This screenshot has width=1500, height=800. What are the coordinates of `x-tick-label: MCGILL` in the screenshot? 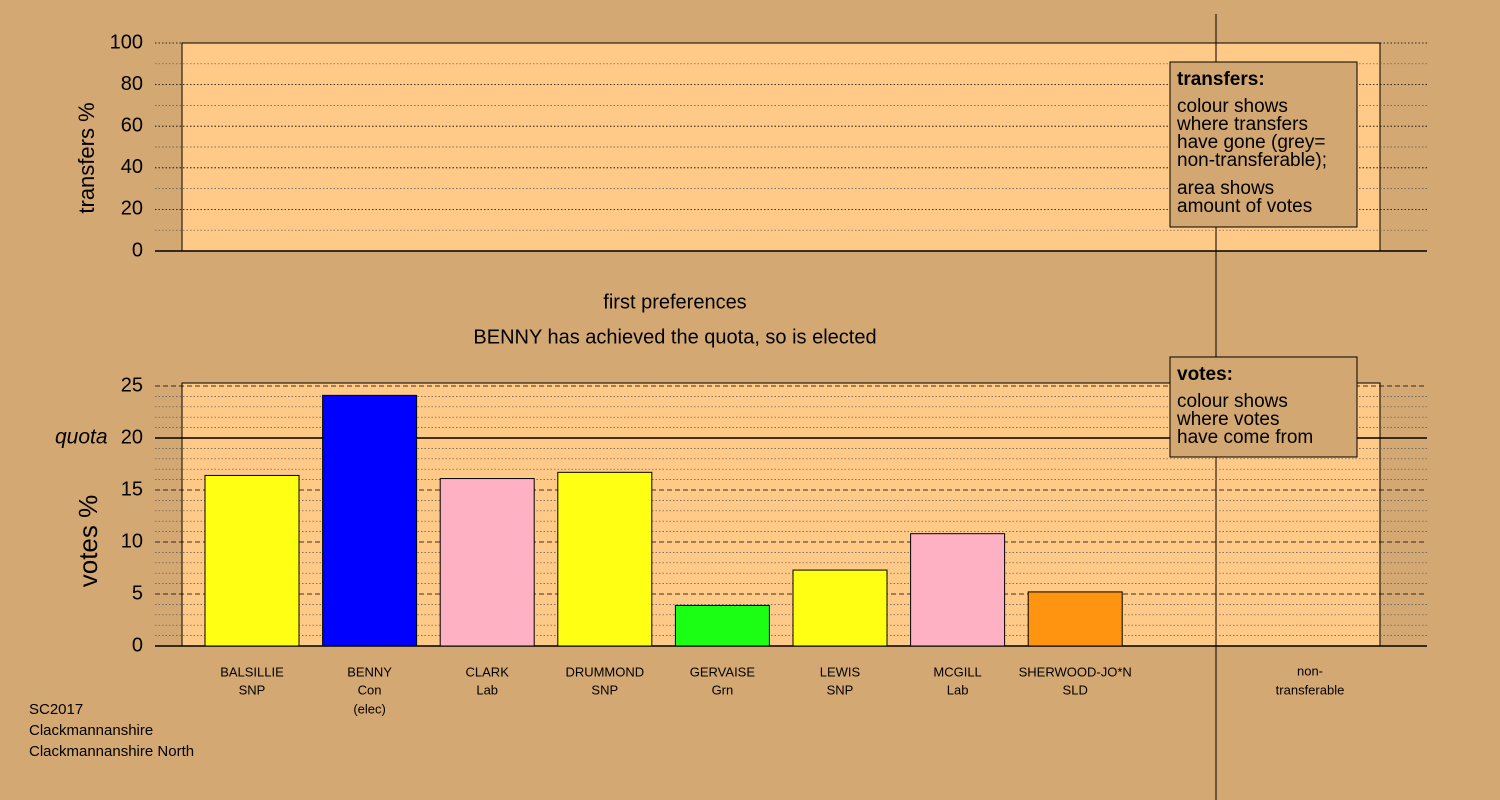 It's located at (957, 671).